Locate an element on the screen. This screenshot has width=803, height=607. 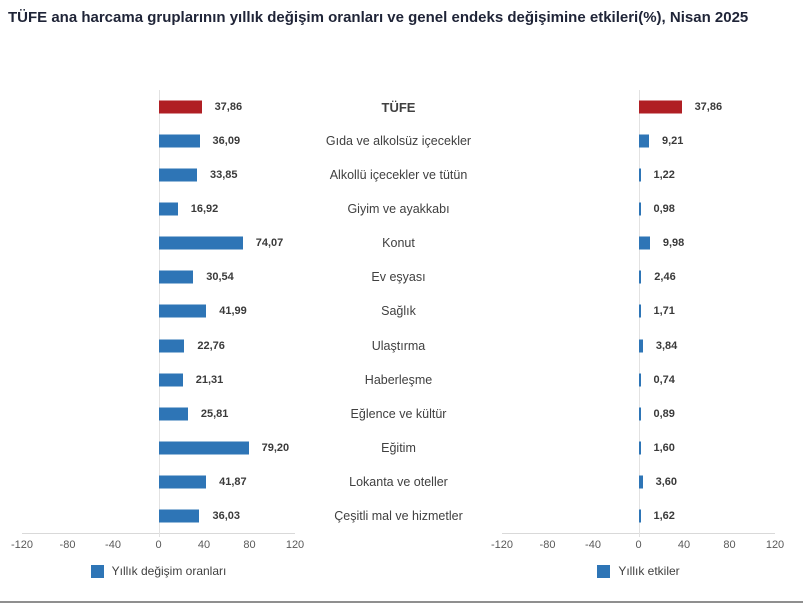
bar-row: 41,99 is located at coordinates (158, 311).